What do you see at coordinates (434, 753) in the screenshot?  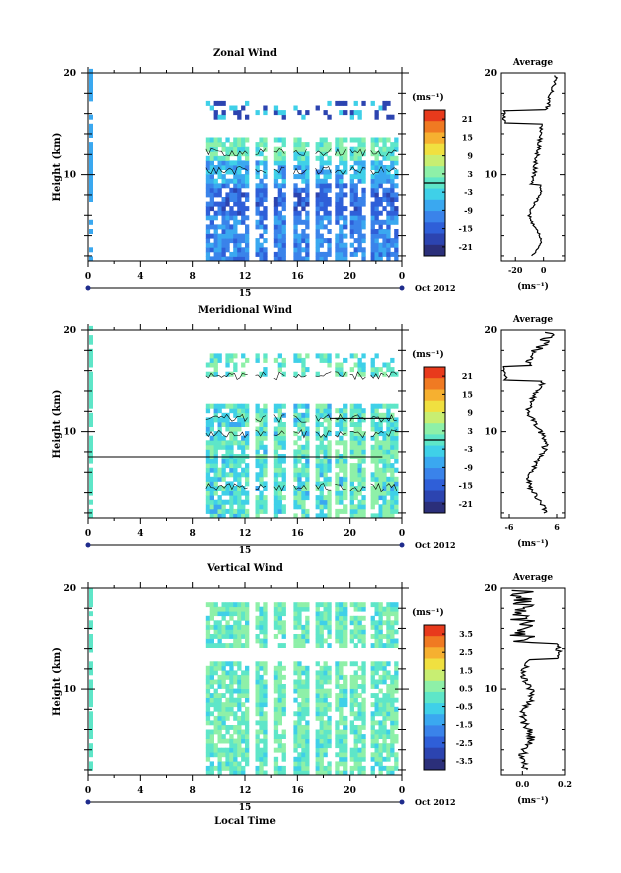 I see `colorbar-band` at bounding box center [434, 753].